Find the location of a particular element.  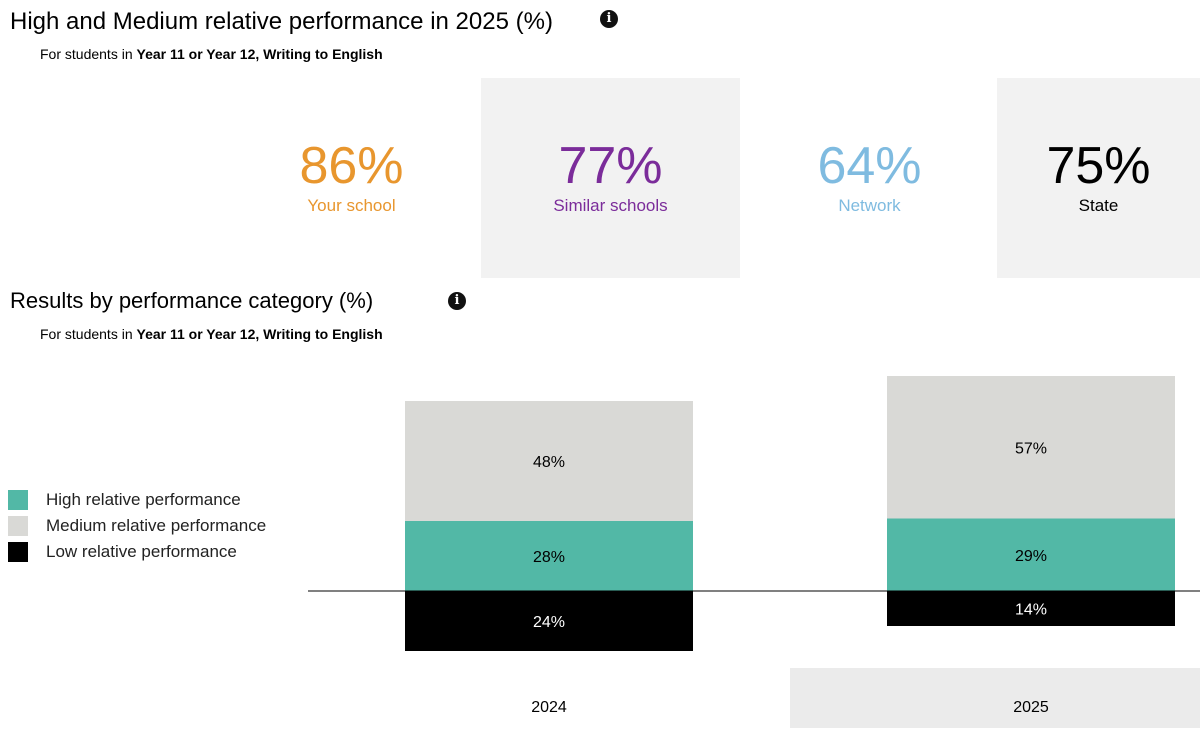

bar-high-2025 is located at coordinates (1031, 554).